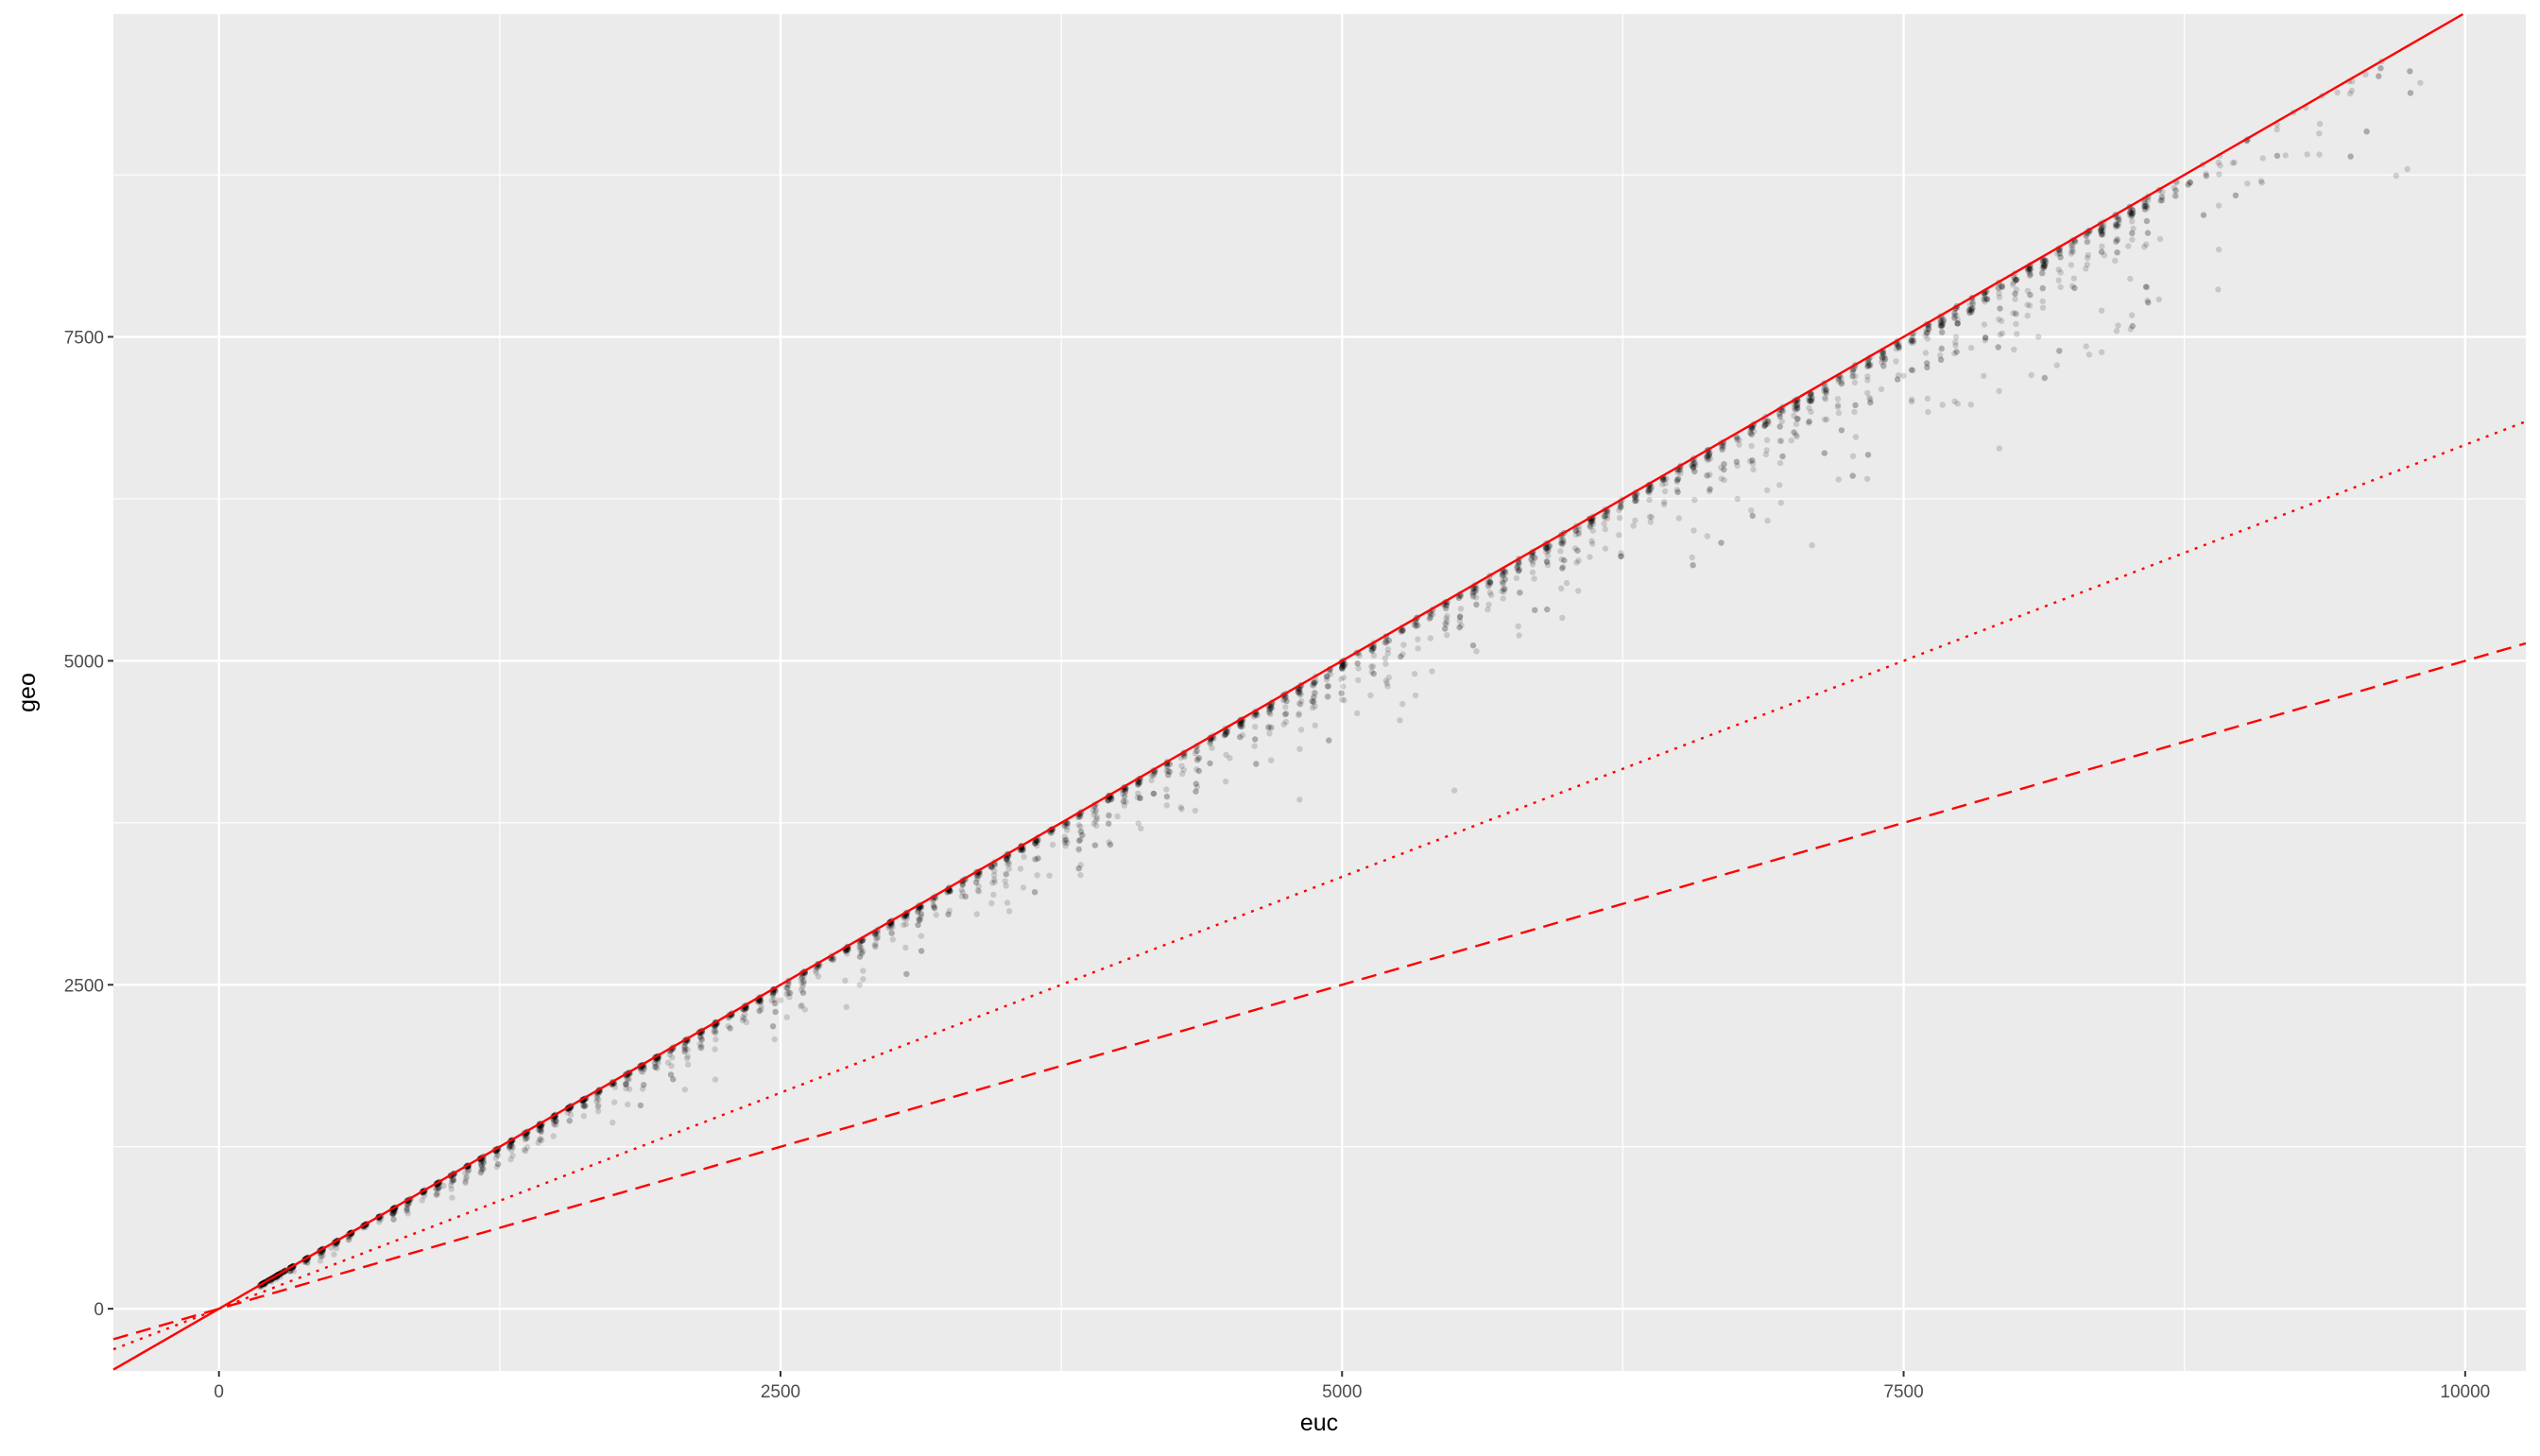 Image resolution: width=2540 pixels, height=1456 pixels. Describe the element at coordinates (1352, 1386) in the screenshot. I see `x-axis: 0 2500 5000 7500 10000` at that location.